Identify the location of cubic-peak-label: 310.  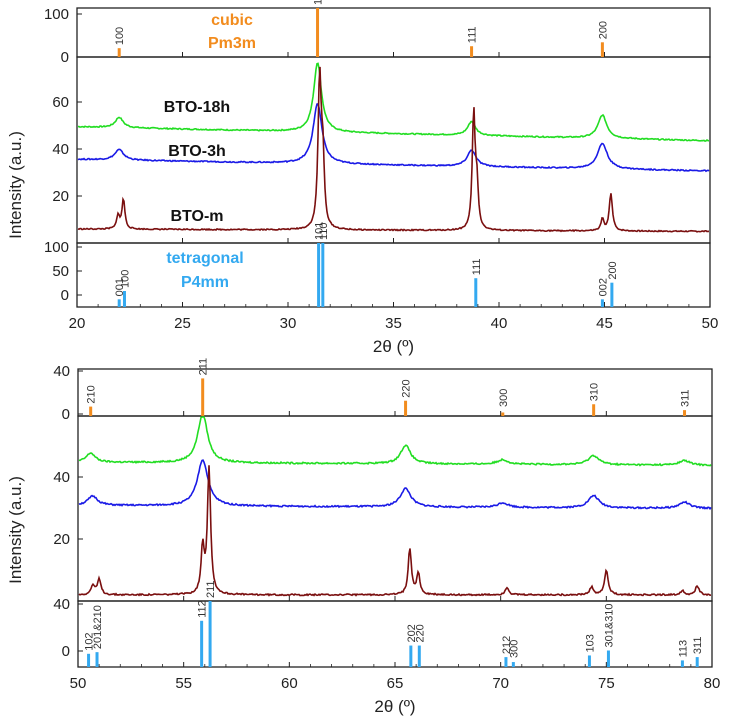
(595, 392).